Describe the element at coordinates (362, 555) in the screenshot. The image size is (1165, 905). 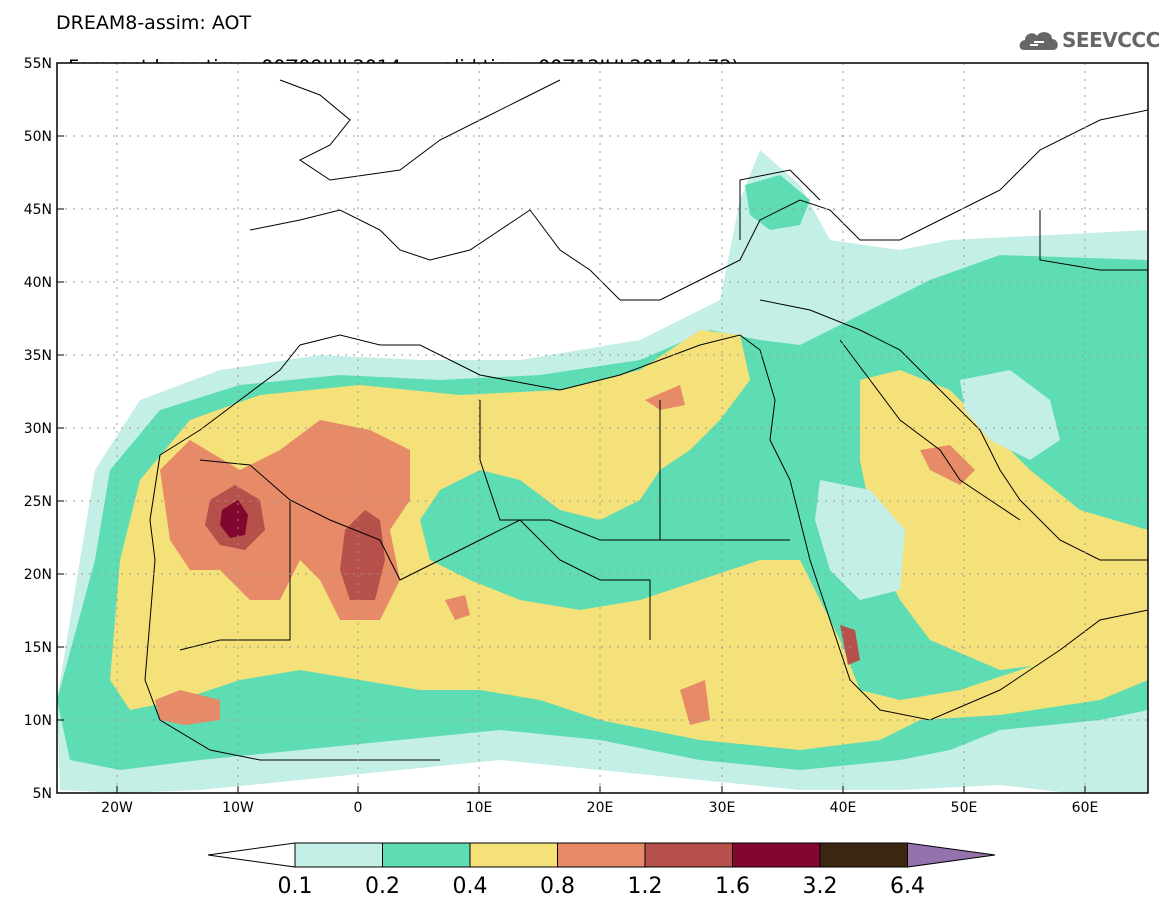
I see `aot-contour-1.2-niger` at that location.